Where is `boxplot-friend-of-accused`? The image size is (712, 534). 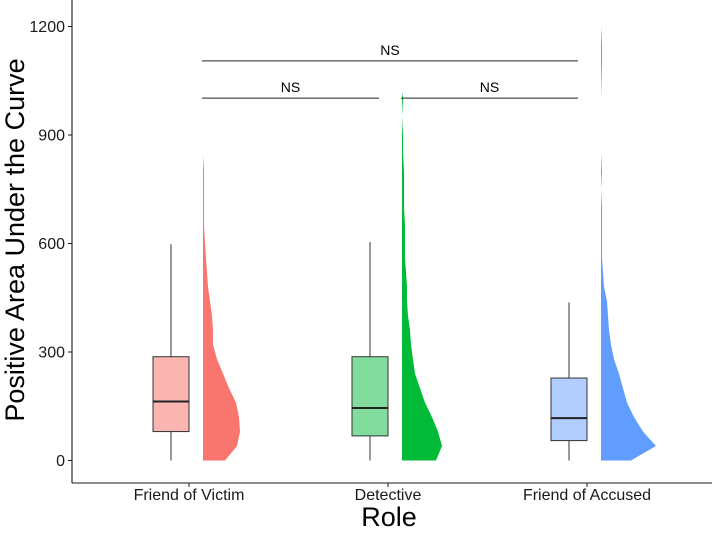
boxplot-friend-of-accused is located at coordinates (569, 381).